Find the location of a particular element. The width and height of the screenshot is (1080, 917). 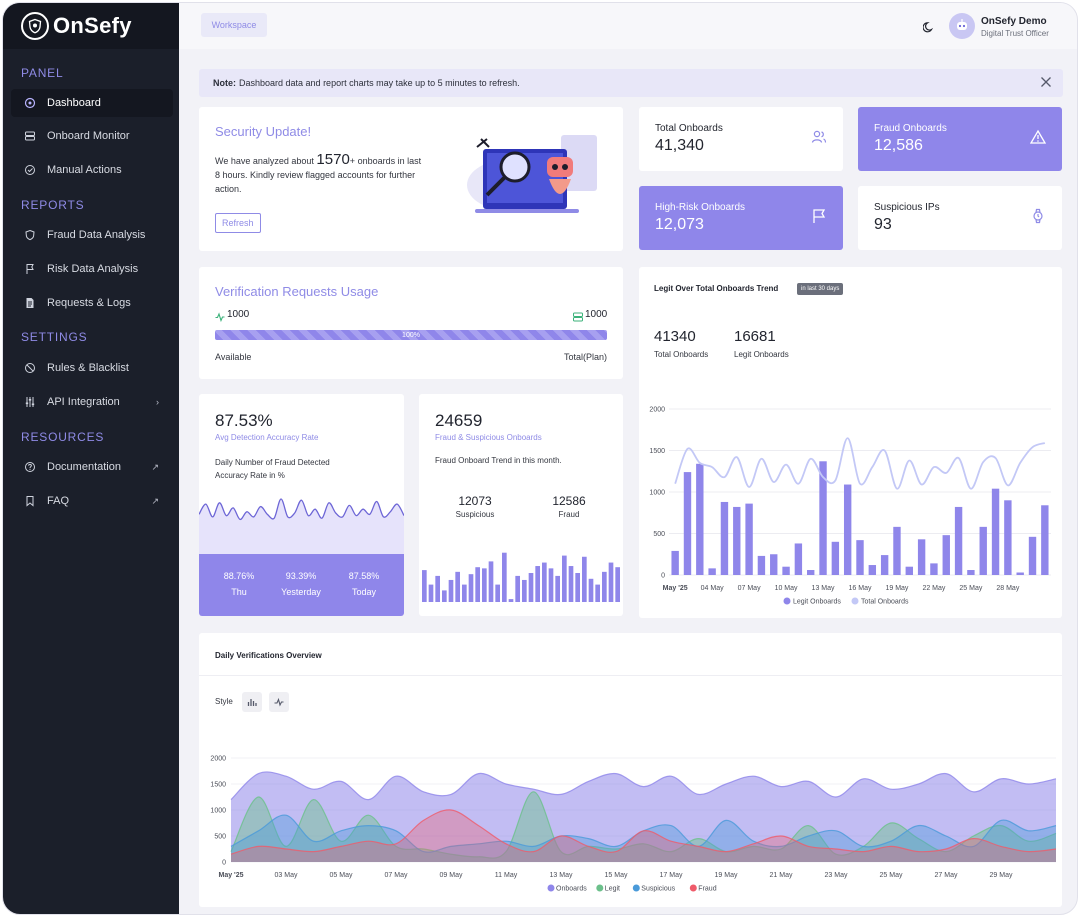

high-risk-onboards-card: High-Risk Onboards 12,073 is located at coordinates (741, 218).